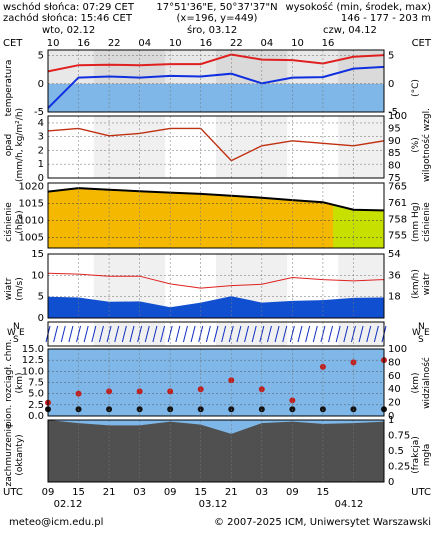 This screenshot has width=434, height=534. Describe the element at coordinates (11, 333) in the screenshot. I see `dir-w-left: W` at that location.